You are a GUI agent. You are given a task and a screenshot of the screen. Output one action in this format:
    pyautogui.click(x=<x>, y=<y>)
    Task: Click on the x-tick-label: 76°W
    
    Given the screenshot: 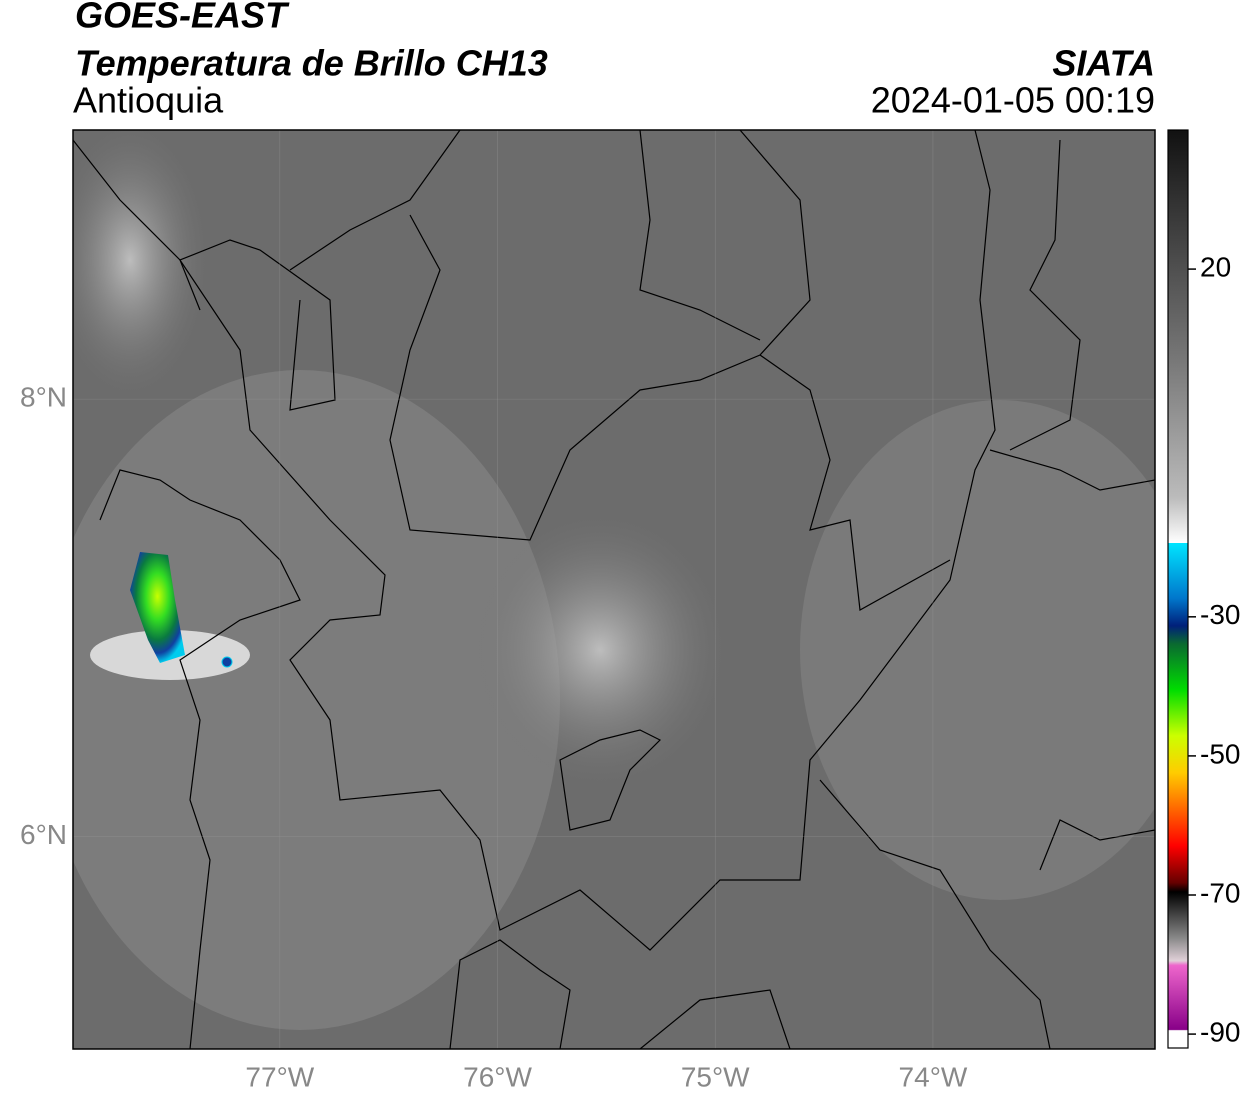 What is the action you would take?
    pyautogui.click(x=497, y=1076)
    